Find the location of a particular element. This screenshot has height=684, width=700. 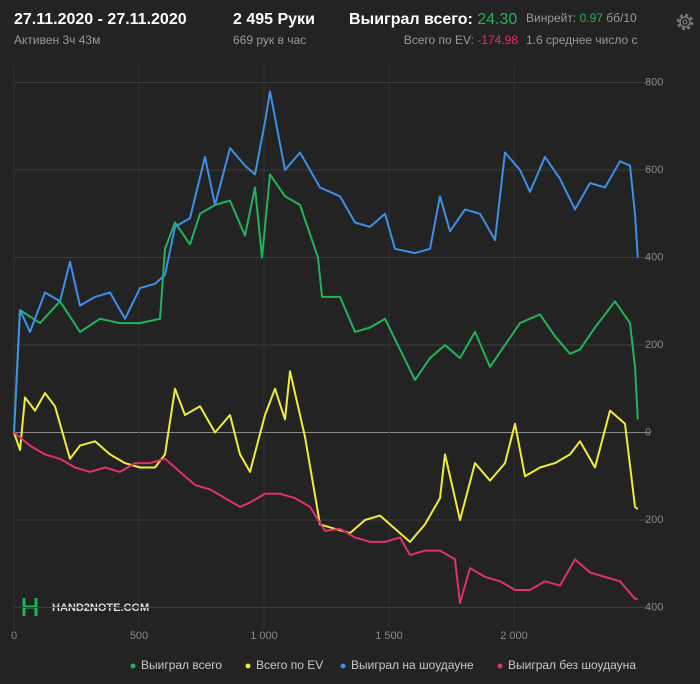

legend-label: Выиграл всего is located at coordinates (181, 665).